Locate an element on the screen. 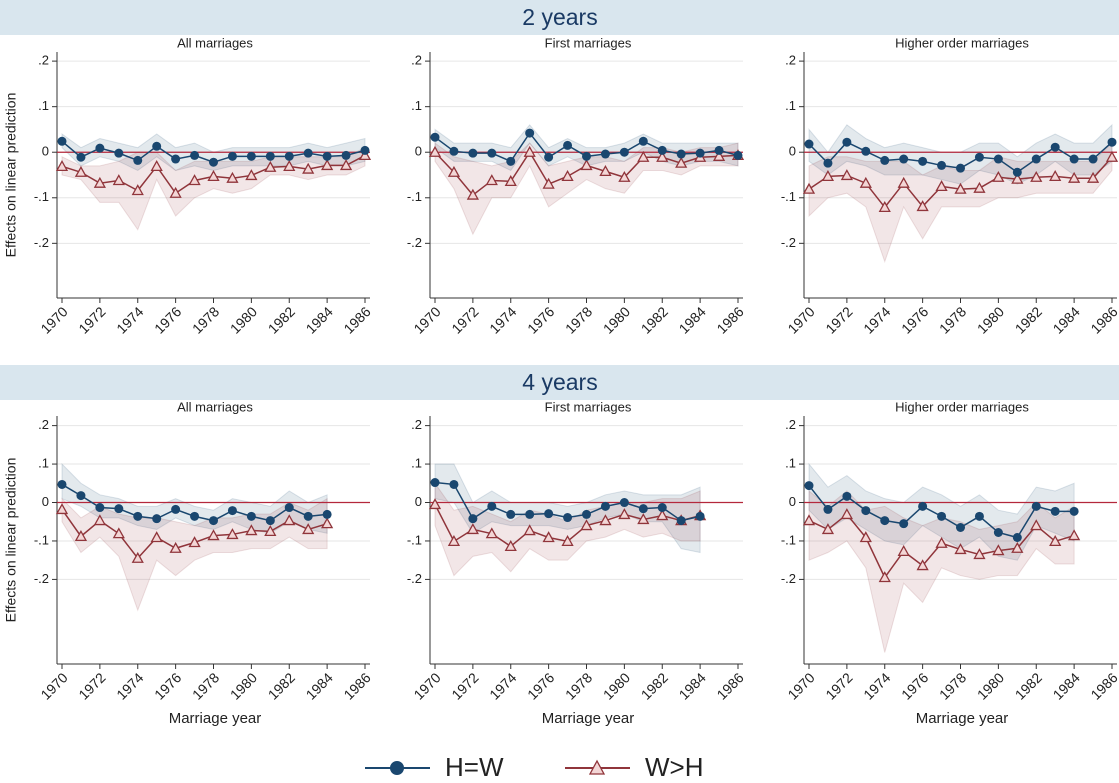 The image size is (1119, 783). x-tick-label: 1970 is located at coordinates (800, 685).